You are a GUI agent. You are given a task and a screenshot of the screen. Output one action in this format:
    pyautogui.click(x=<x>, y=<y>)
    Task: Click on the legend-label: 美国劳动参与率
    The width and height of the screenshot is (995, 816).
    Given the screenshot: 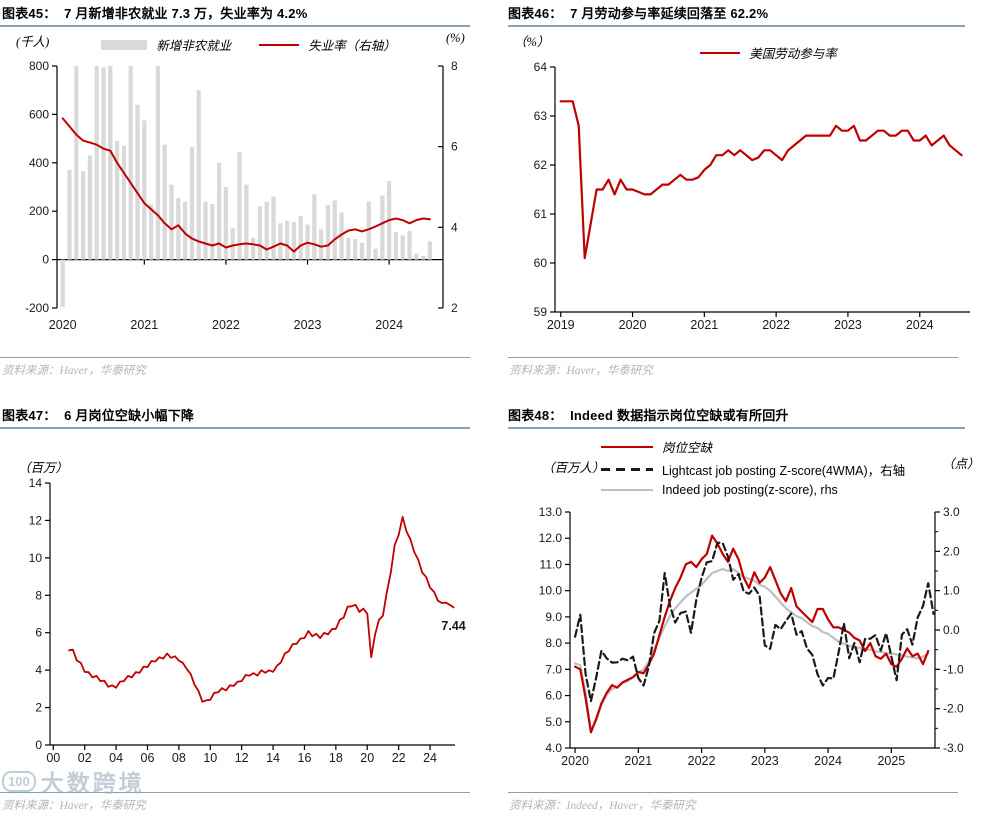 What is the action you would take?
    pyautogui.click(x=793, y=54)
    